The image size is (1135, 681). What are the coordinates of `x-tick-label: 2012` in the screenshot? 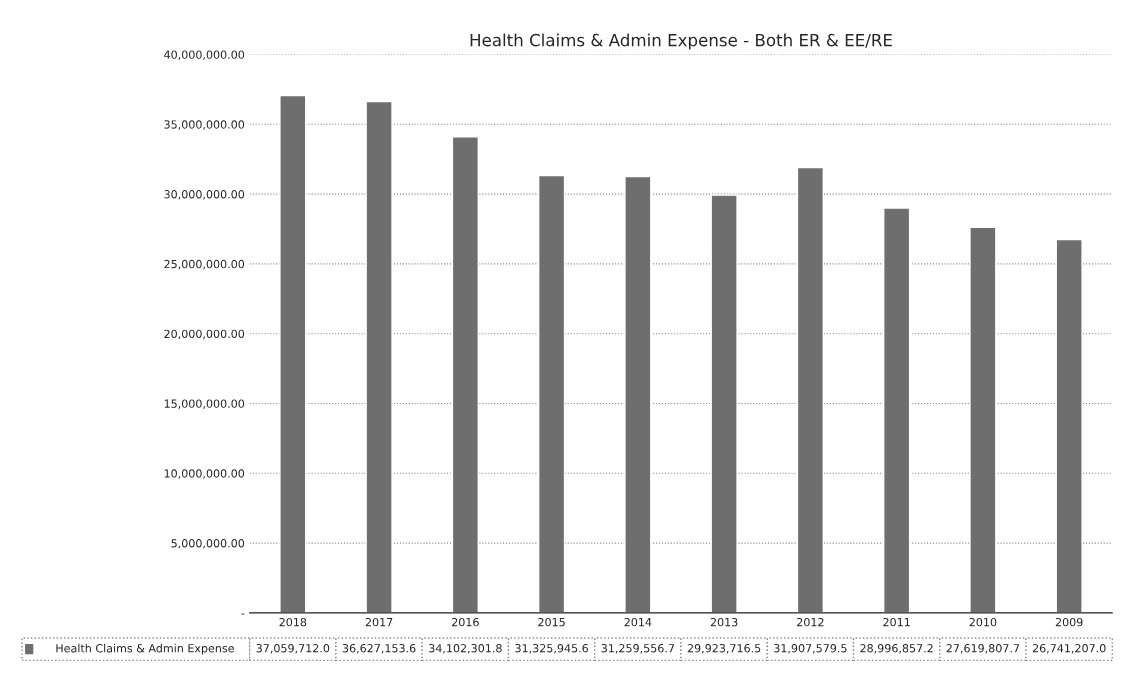 It's located at (810, 622).